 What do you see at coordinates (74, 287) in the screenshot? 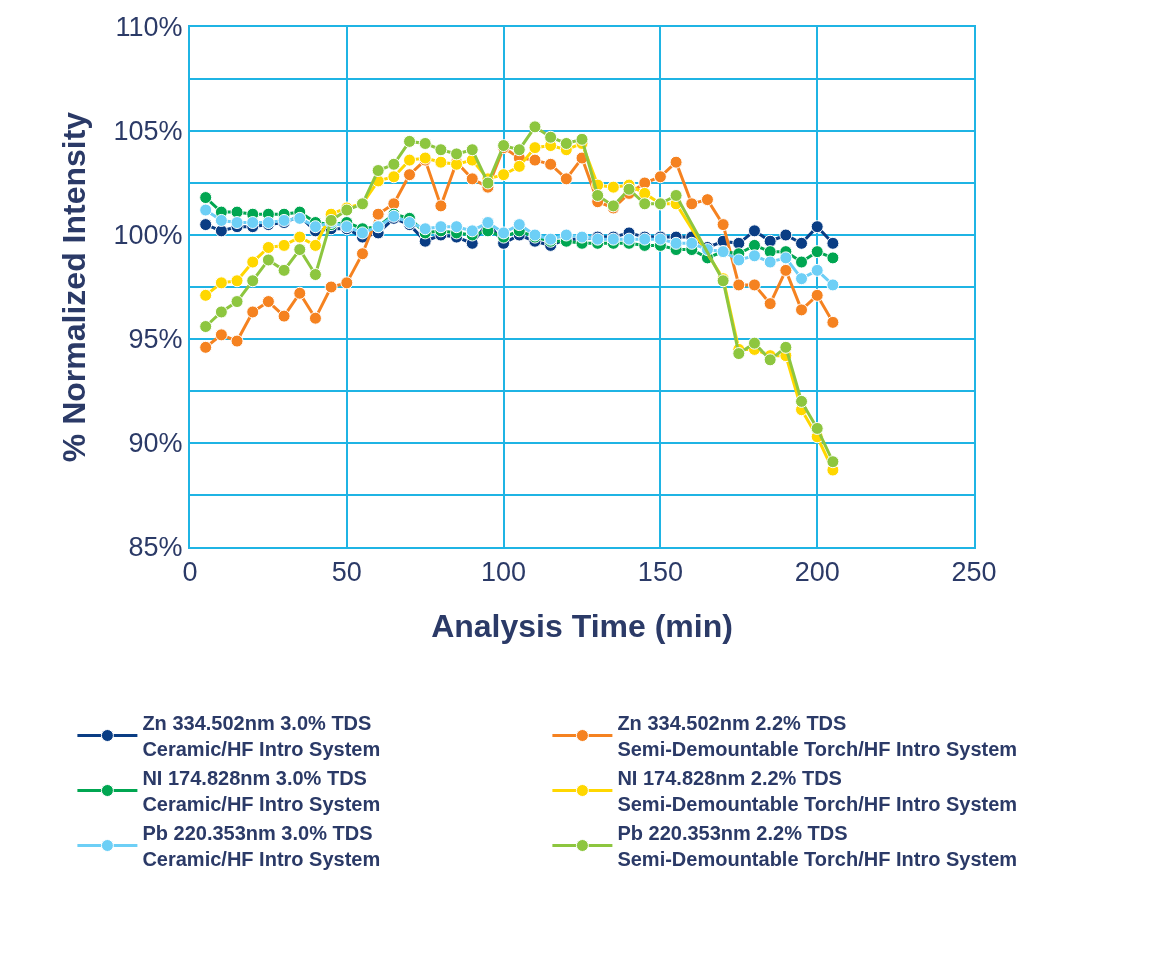
I see `y-axis-title: % Normalized Intensity` at bounding box center [74, 287].